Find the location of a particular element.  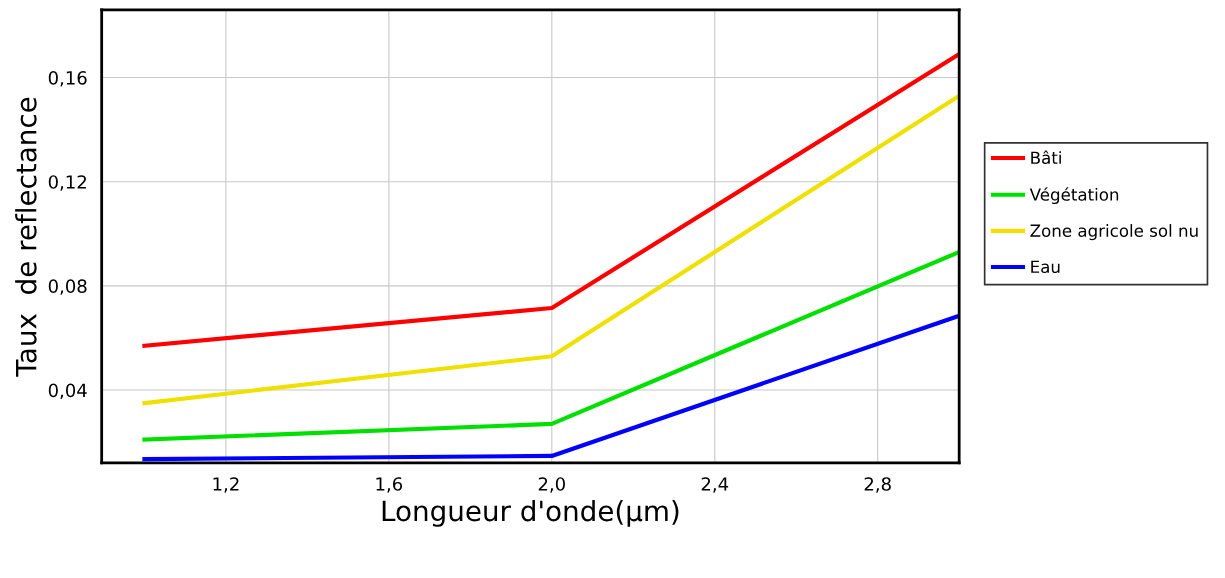

x-axis-title: Longueur d'onde(µm) is located at coordinates (530, 513).